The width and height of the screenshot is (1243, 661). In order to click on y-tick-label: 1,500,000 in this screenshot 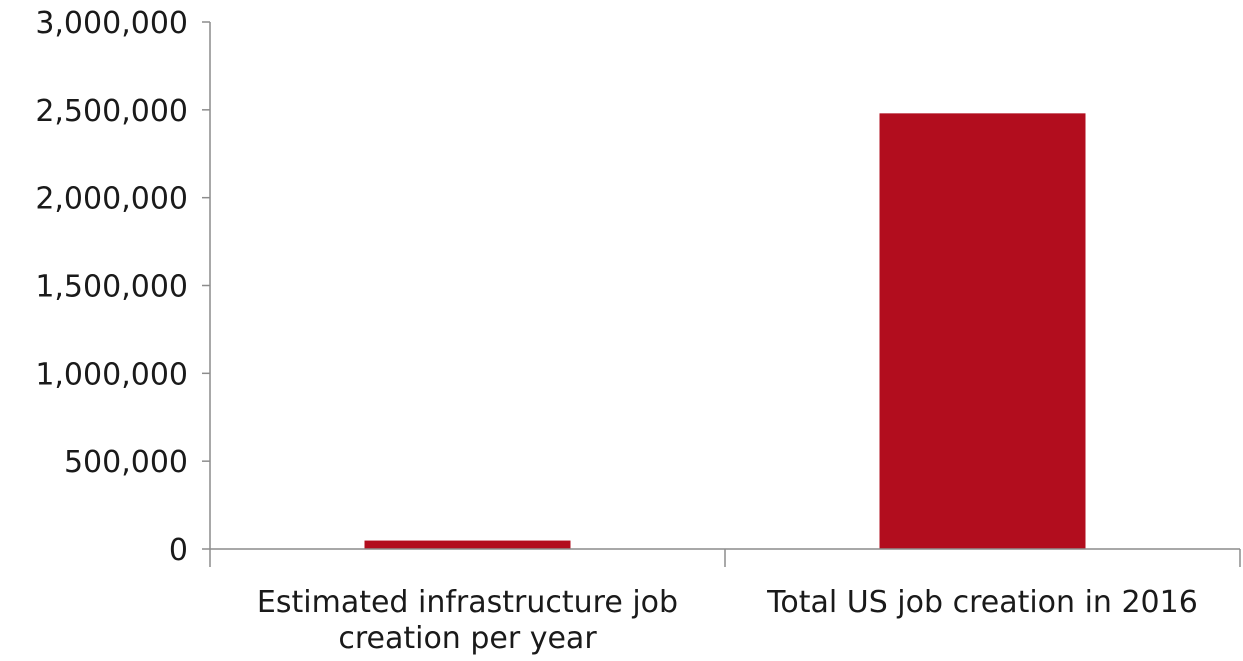, I will do `click(111, 287)`.